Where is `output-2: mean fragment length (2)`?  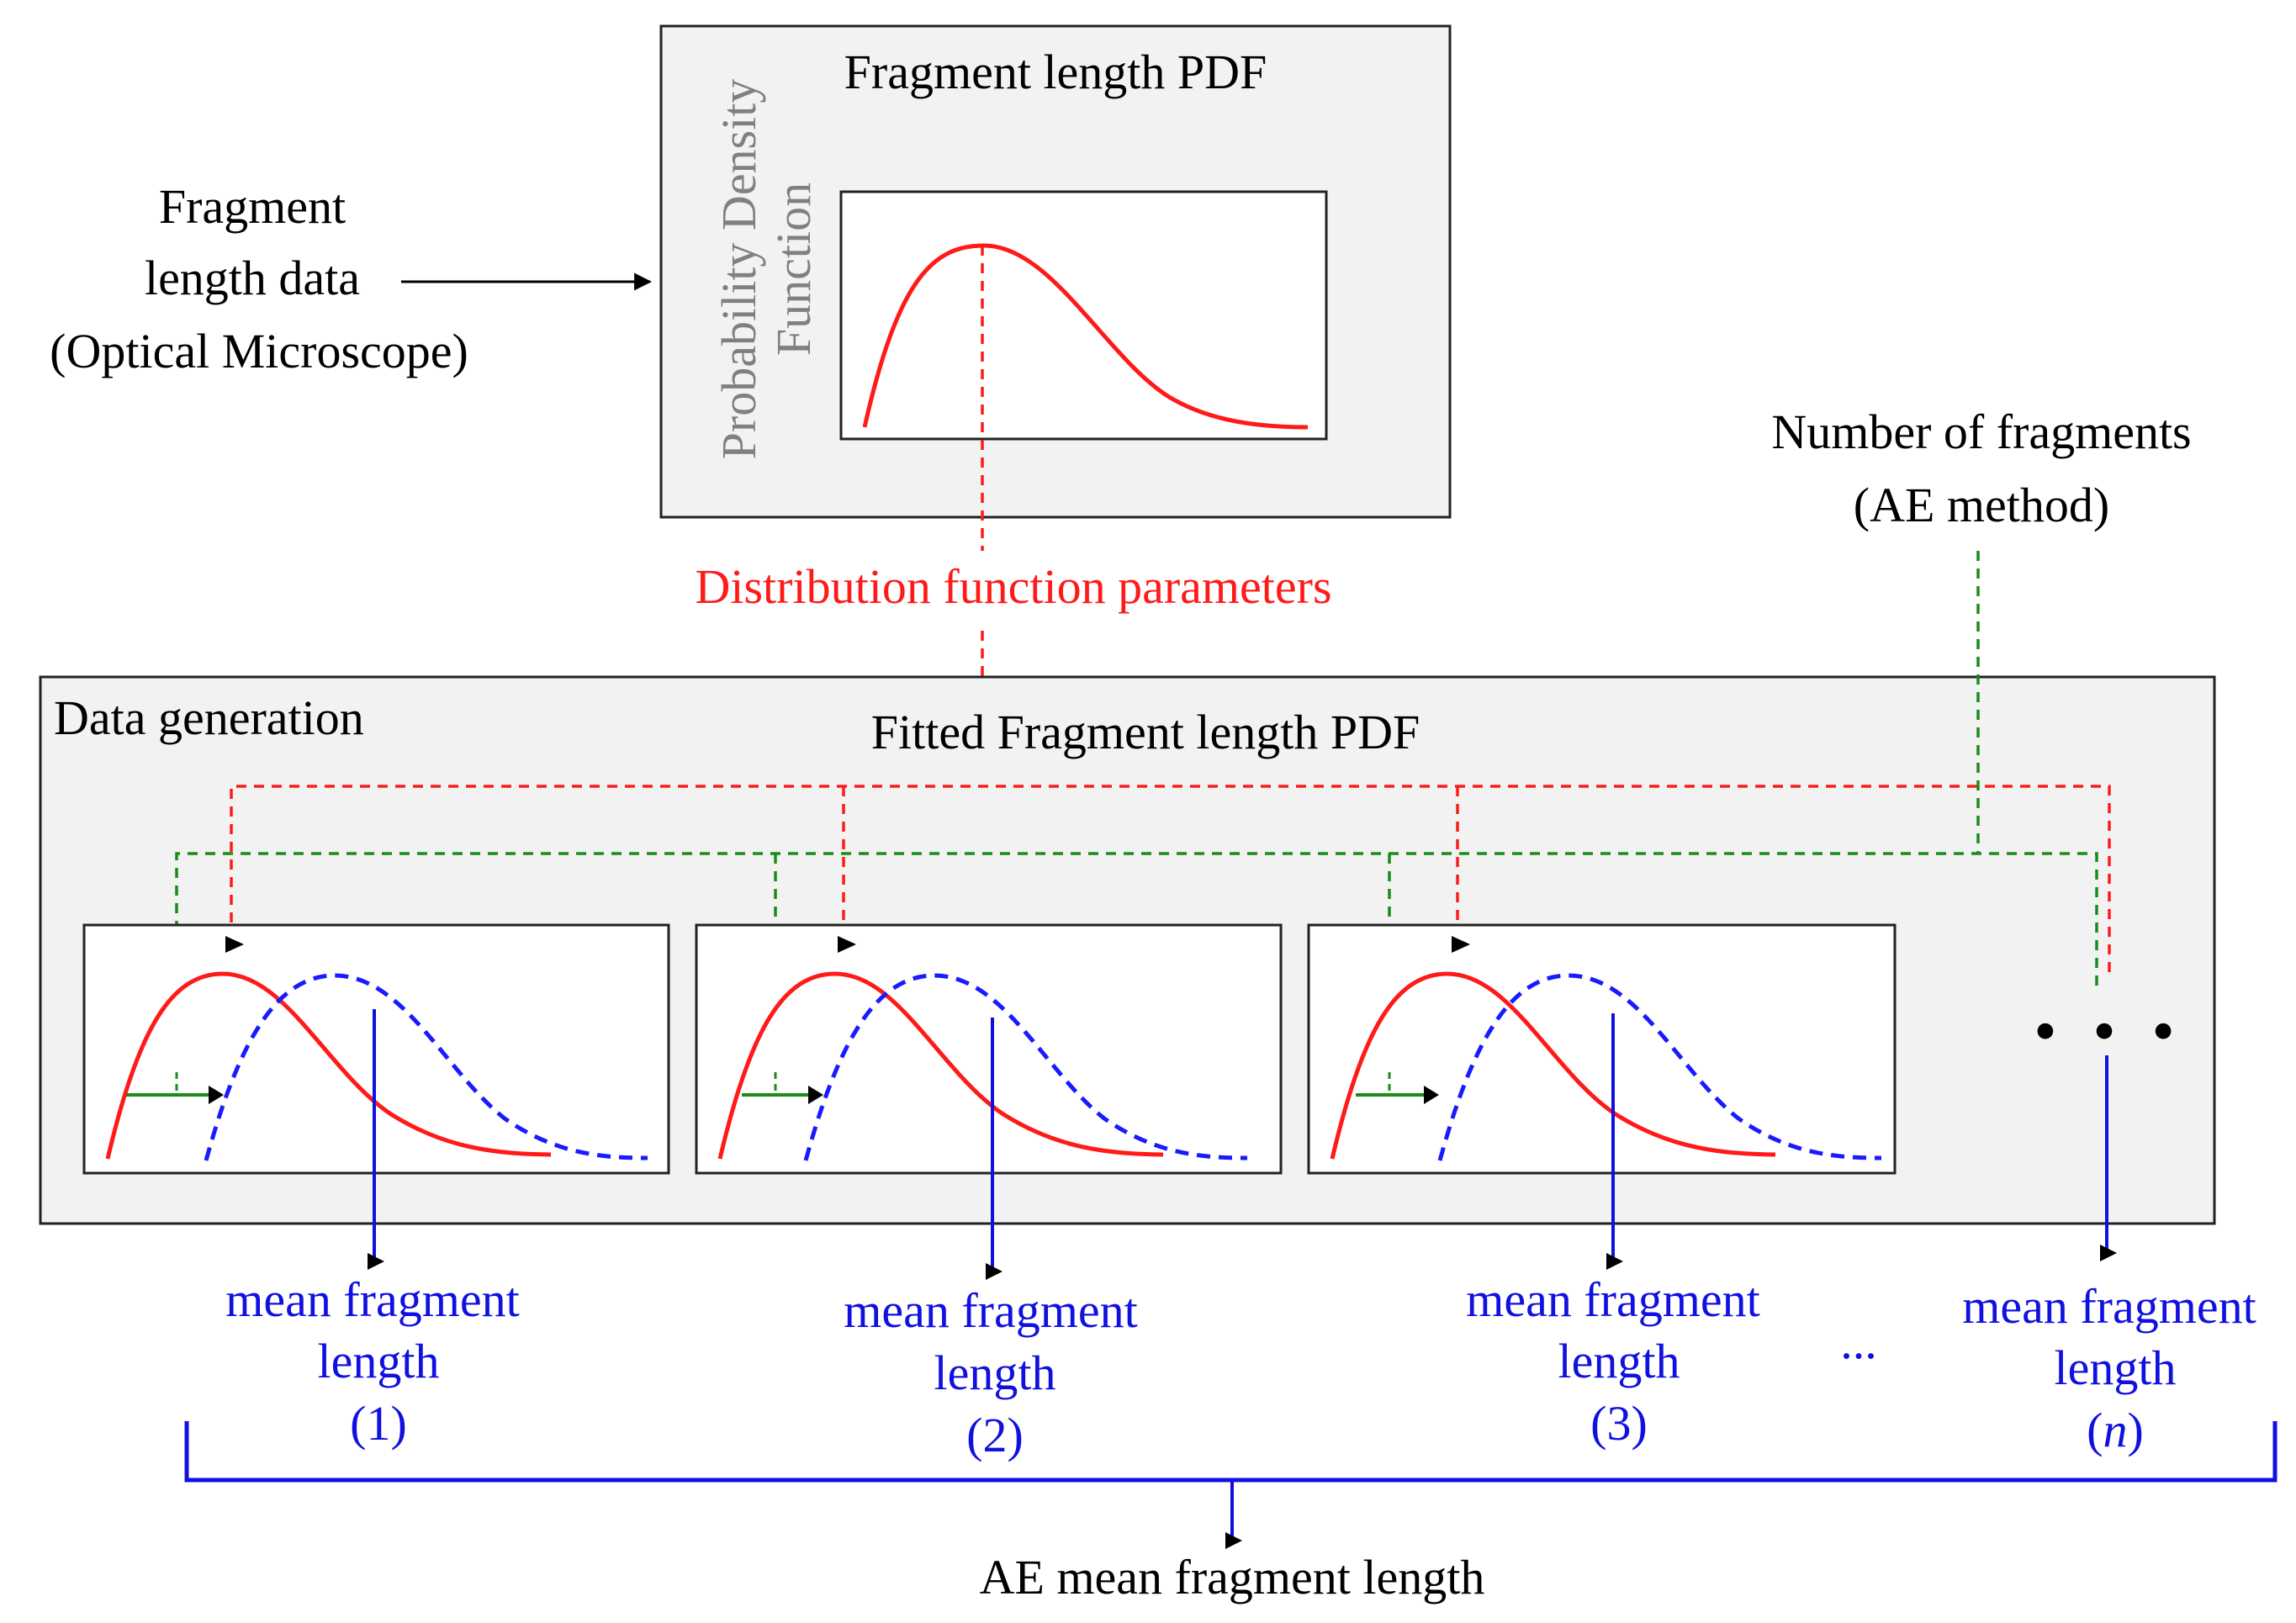 output-2: mean fragment length (2) is located at coordinates (990, 1372).